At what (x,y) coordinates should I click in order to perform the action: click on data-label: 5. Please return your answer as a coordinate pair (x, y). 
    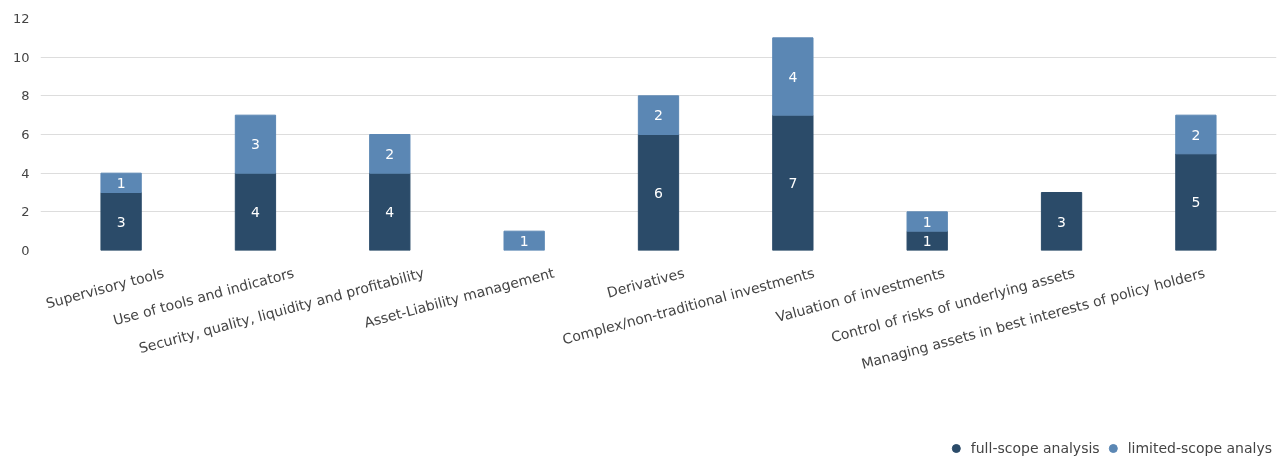
    Looking at the image, I should click on (1196, 202).